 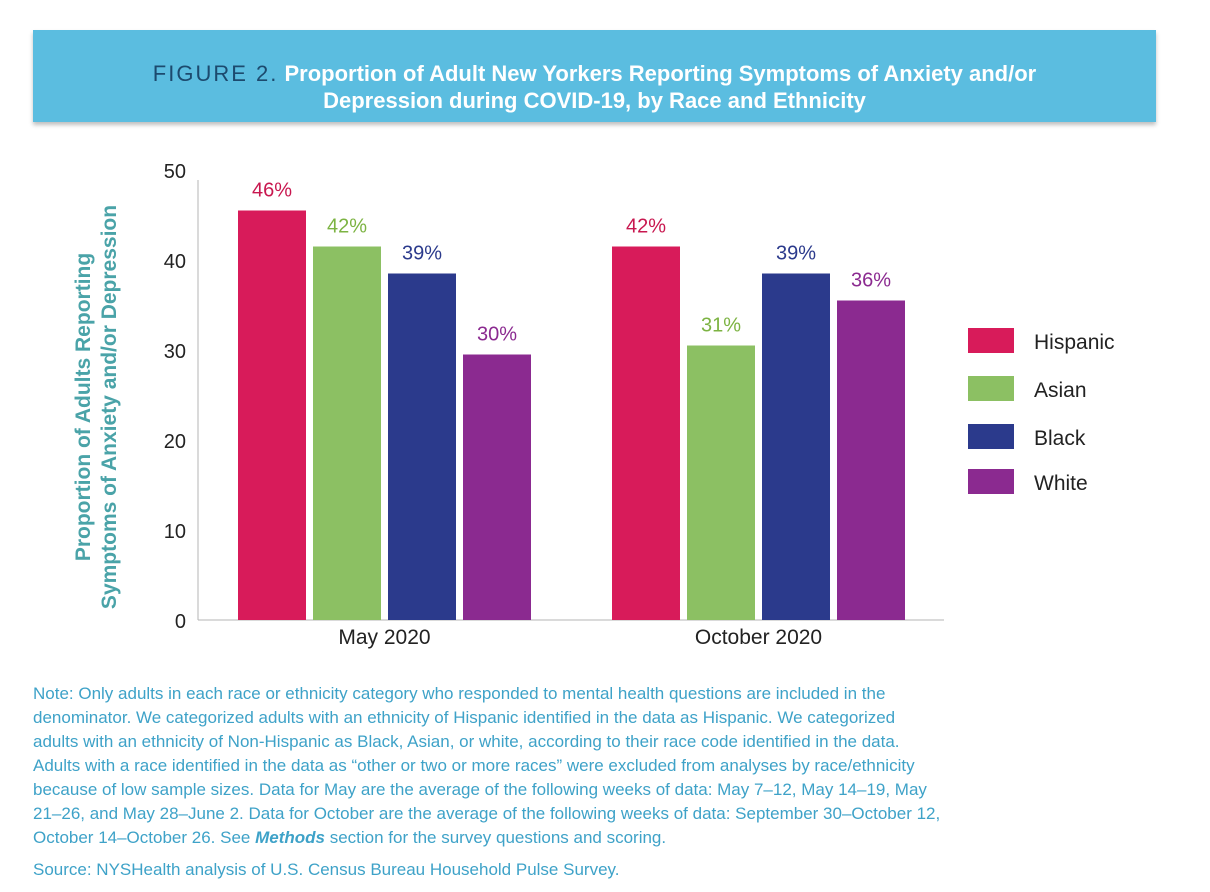 I want to click on data-label: 30%, so click(x=497, y=335).